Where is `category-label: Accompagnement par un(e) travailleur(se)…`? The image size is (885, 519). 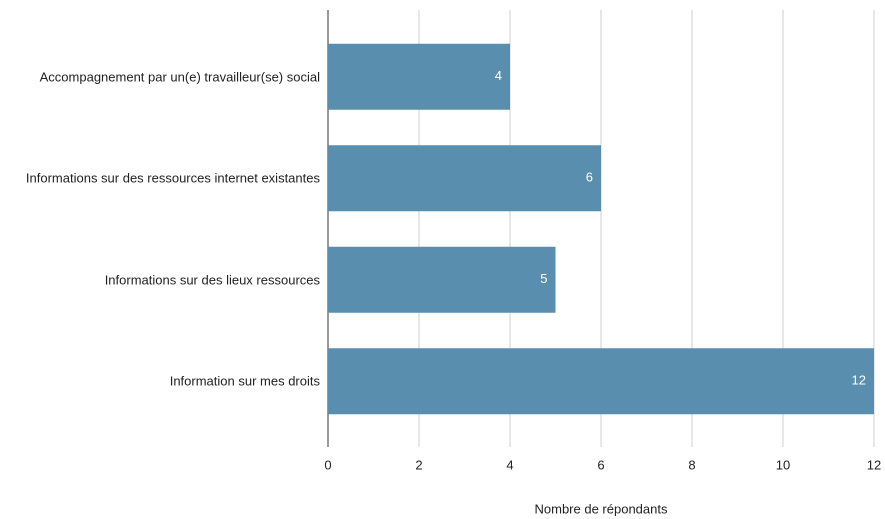 category-label: Accompagnement par un(e) travailleur(se)… is located at coordinates (179, 77).